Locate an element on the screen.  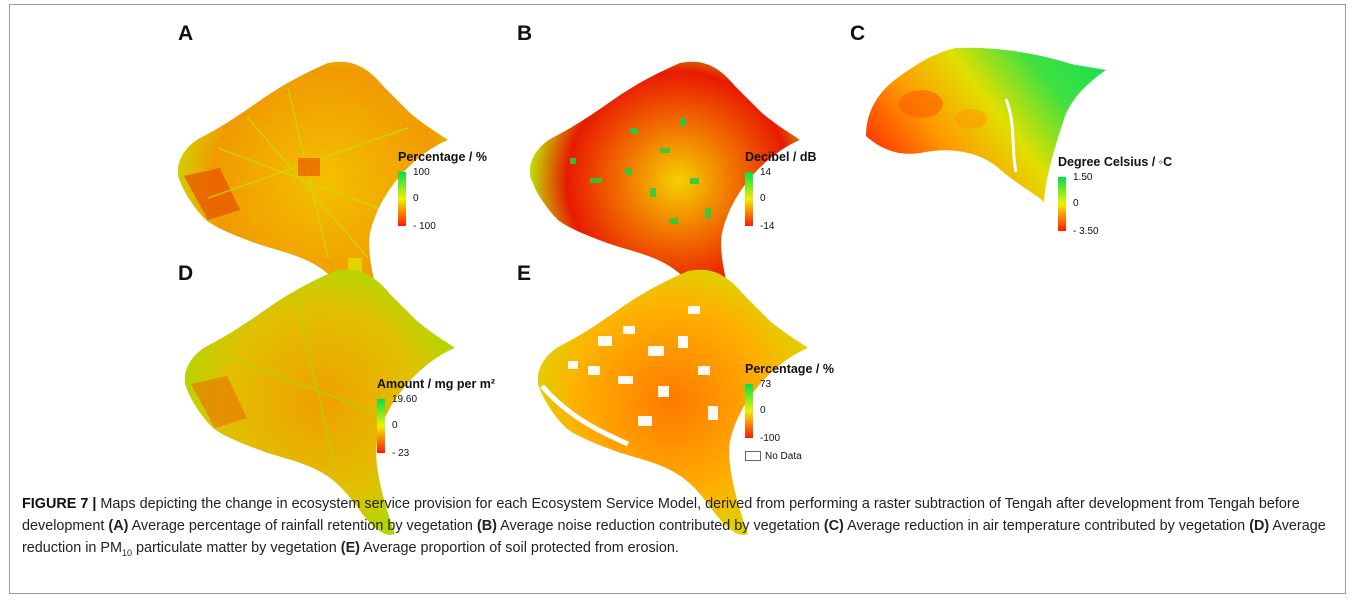
panel-d-label: D is located at coordinates (186, 273).